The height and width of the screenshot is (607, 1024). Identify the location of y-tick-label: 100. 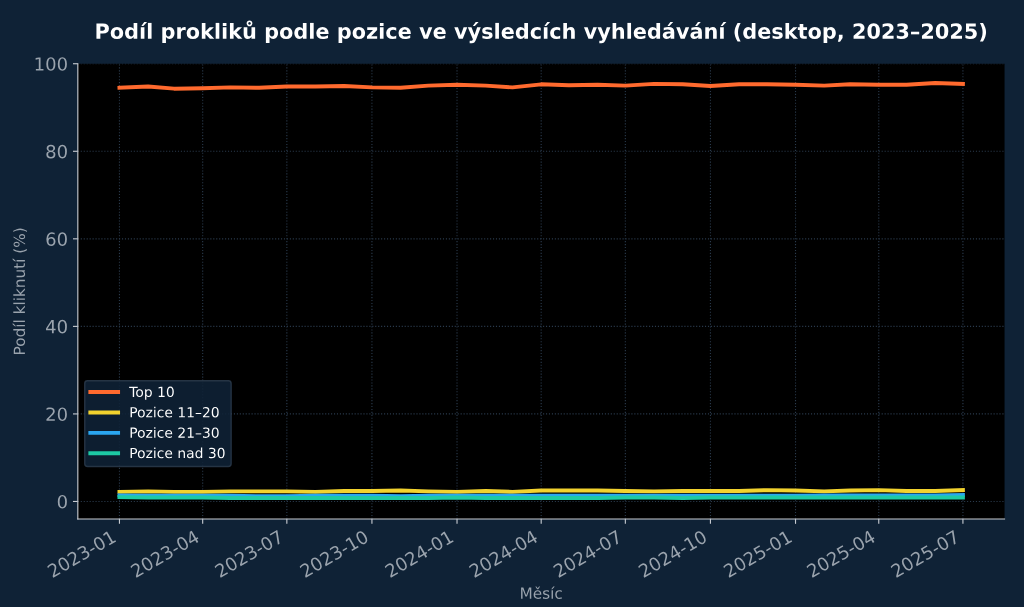
(51, 64).